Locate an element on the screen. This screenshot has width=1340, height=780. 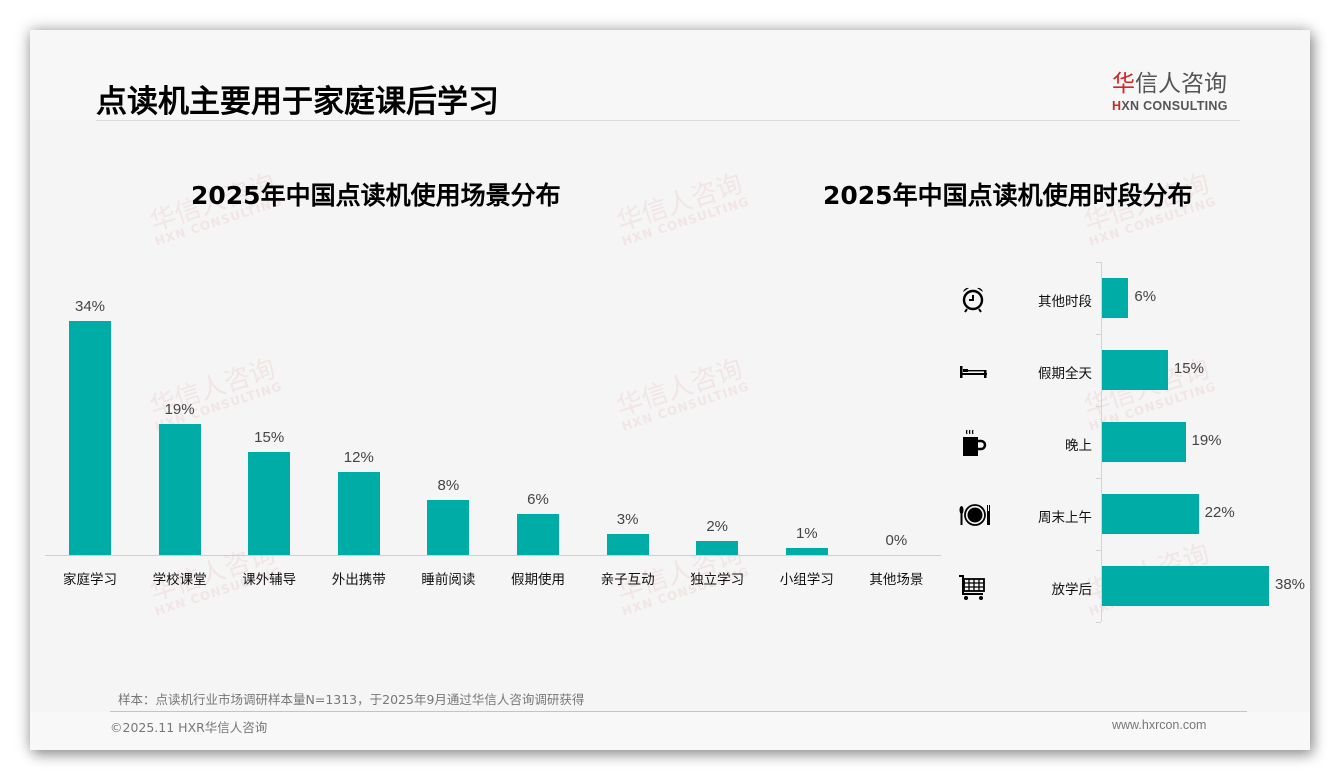
hot-drink-icon is located at coordinates (973, 443).